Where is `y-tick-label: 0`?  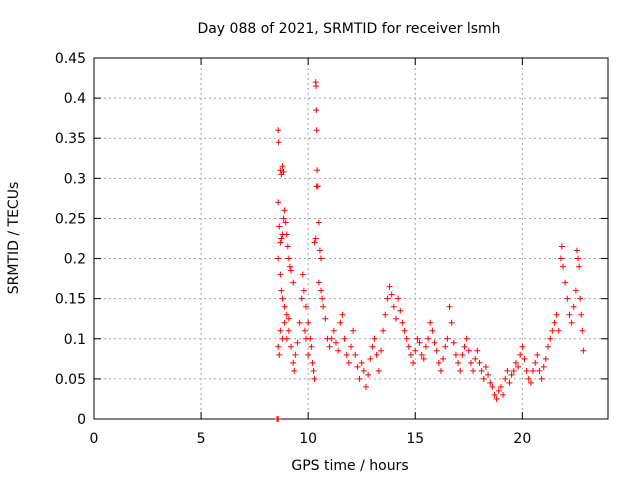 y-tick-label: 0 is located at coordinates (81, 420).